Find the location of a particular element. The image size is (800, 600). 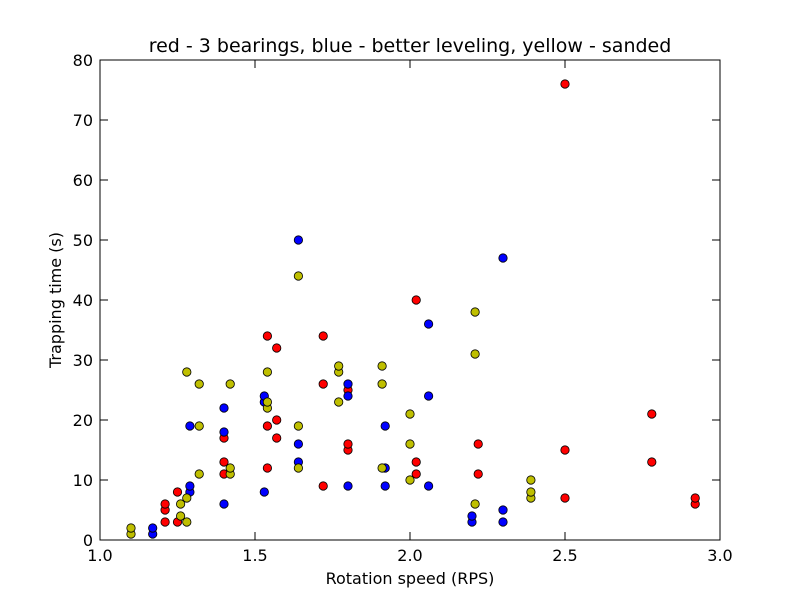

y-axis-label: Trapping time (s) is located at coordinates (55, 300).